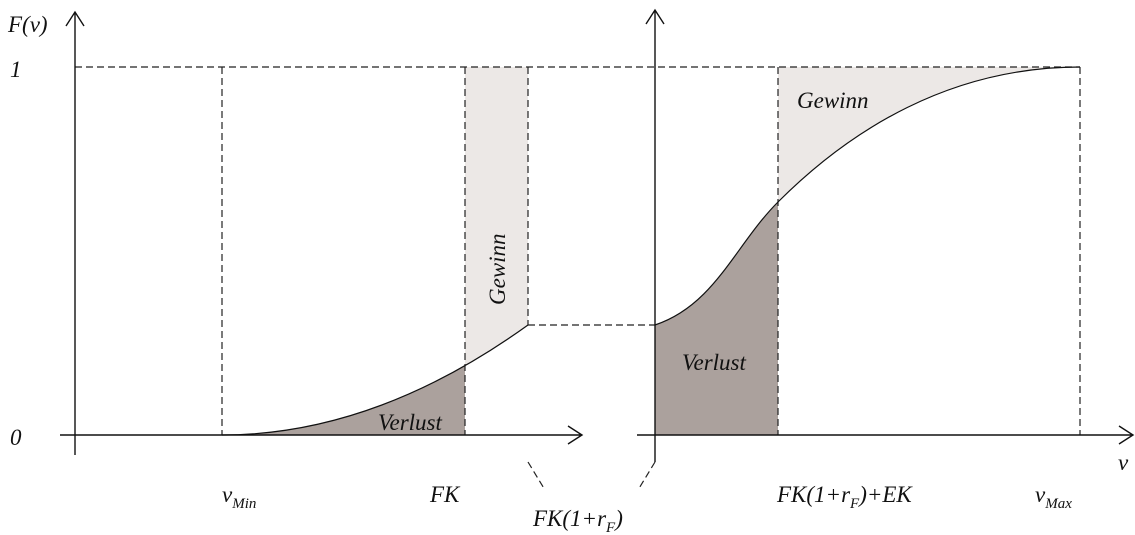 The image size is (1135, 535). I want to click on y-zero-label: 0, so click(16, 437).